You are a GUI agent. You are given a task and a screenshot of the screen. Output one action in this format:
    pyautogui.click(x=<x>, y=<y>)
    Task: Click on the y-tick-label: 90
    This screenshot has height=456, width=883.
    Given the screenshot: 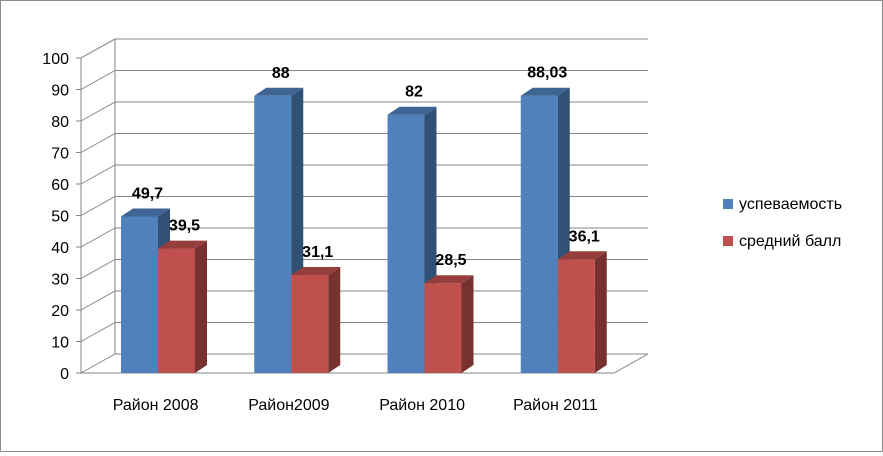 What is the action you would take?
    pyautogui.click(x=60, y=91)
    